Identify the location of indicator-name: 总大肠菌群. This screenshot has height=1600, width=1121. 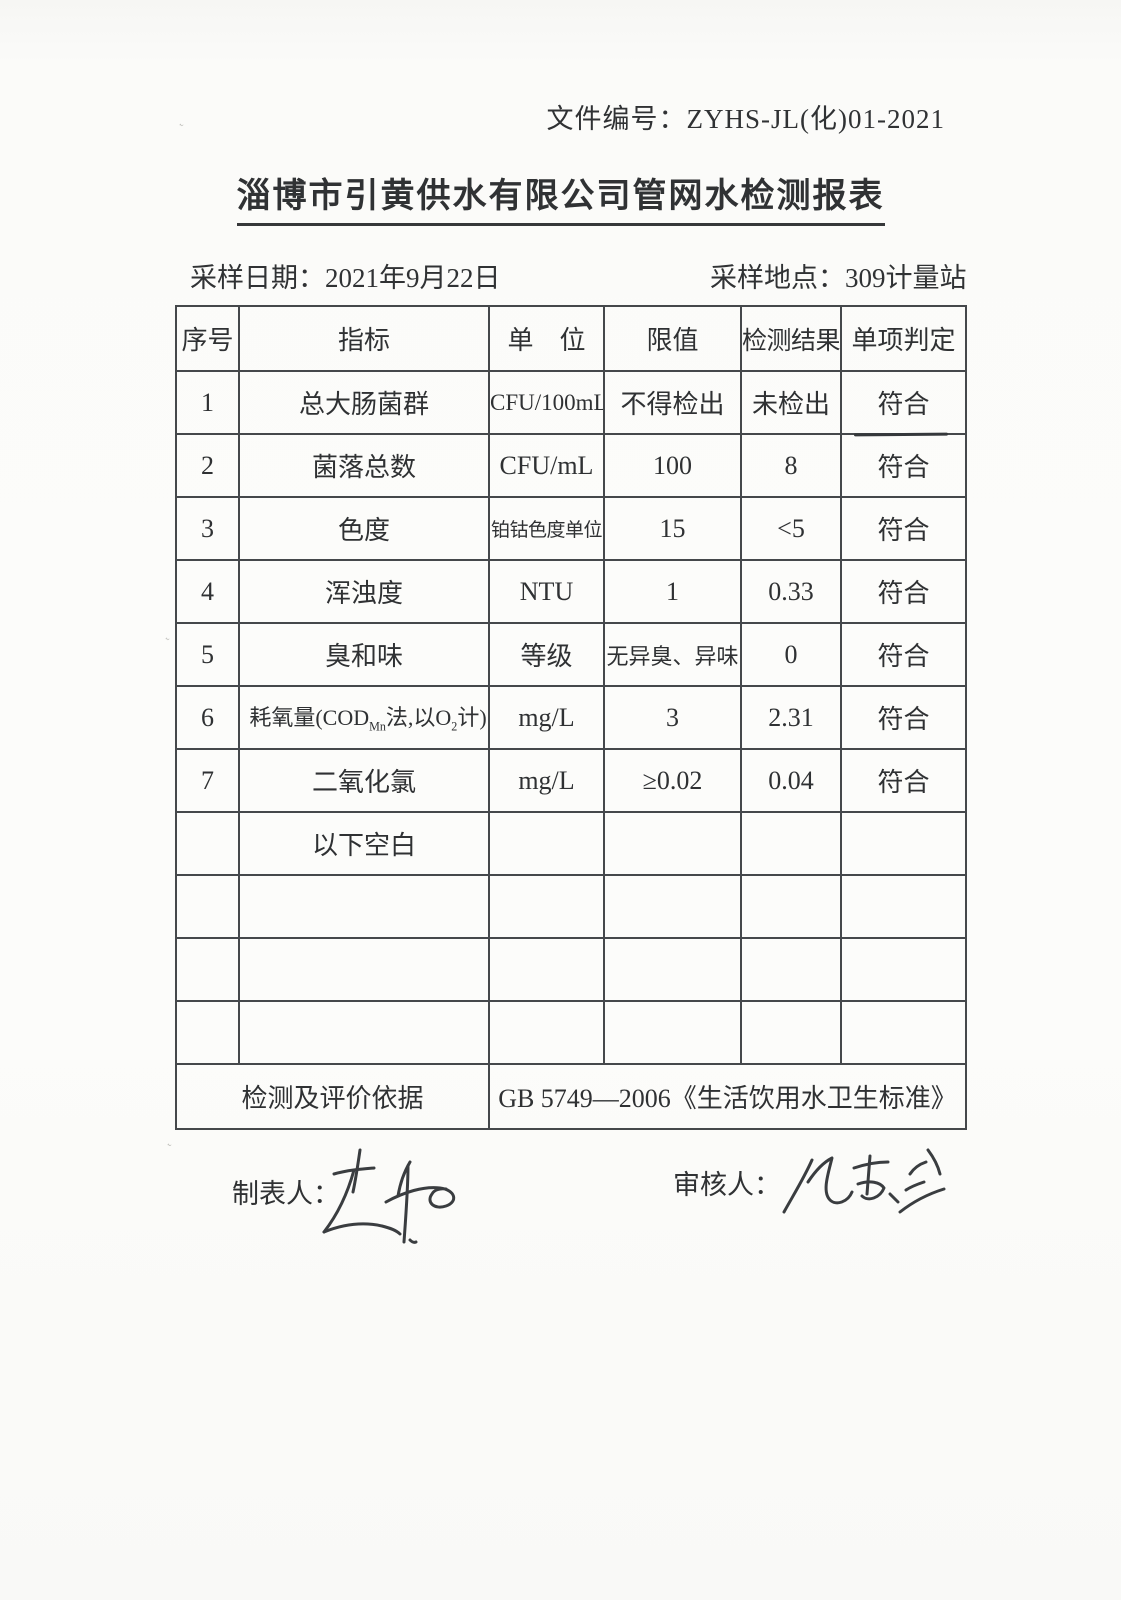
(364, 402).